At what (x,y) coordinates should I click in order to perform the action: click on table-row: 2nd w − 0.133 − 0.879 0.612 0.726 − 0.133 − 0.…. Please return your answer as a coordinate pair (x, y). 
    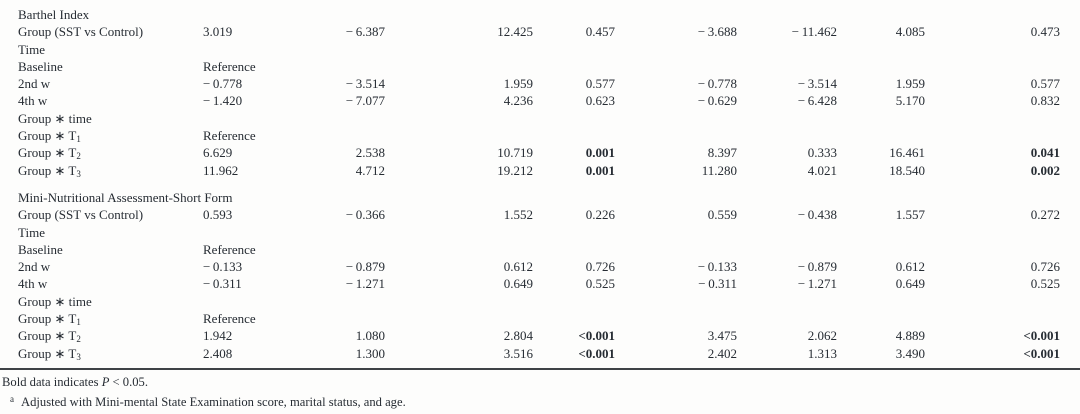
    Looking at the image, I should click on (539, 266).